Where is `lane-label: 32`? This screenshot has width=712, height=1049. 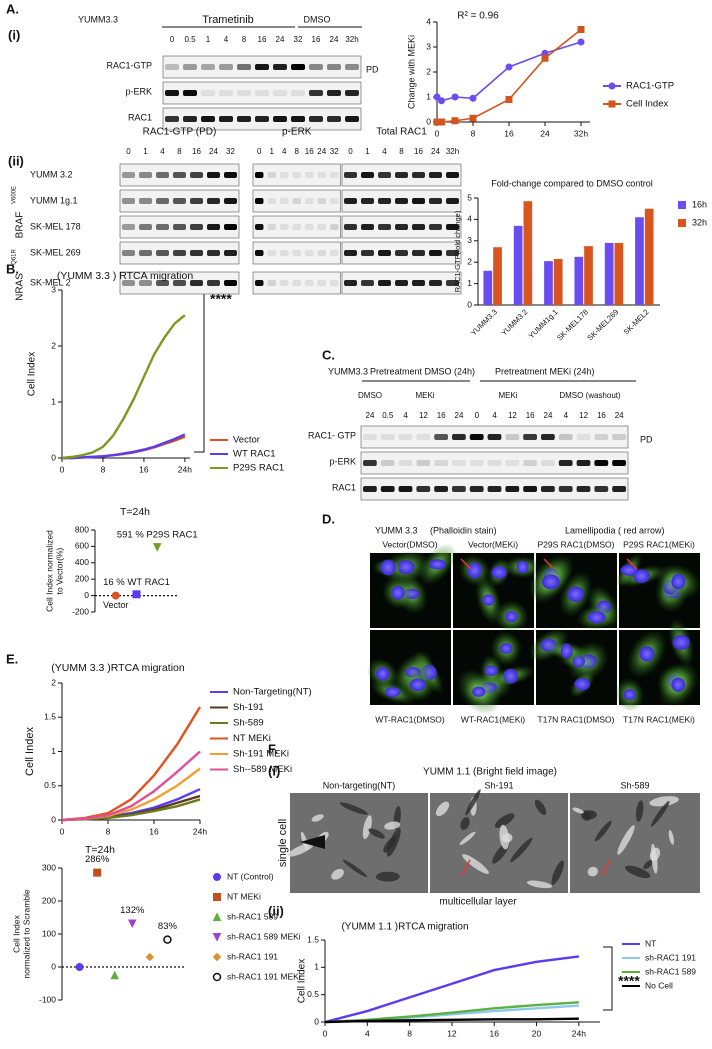
lane-label: 32 is located at coordinates (298, 39).